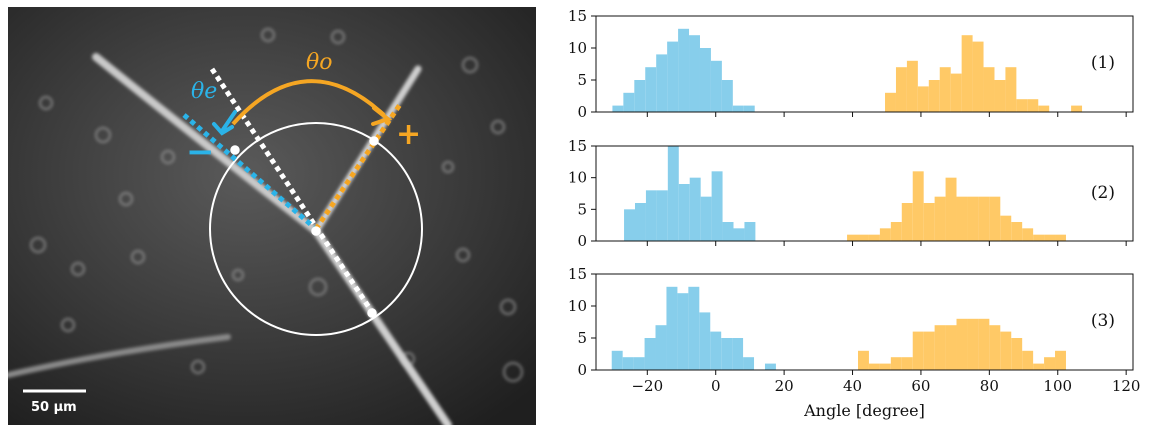 This screenshot has width=1155, height=428. I want to click on x-axis-label: Angle [degree], so click(864, 410).